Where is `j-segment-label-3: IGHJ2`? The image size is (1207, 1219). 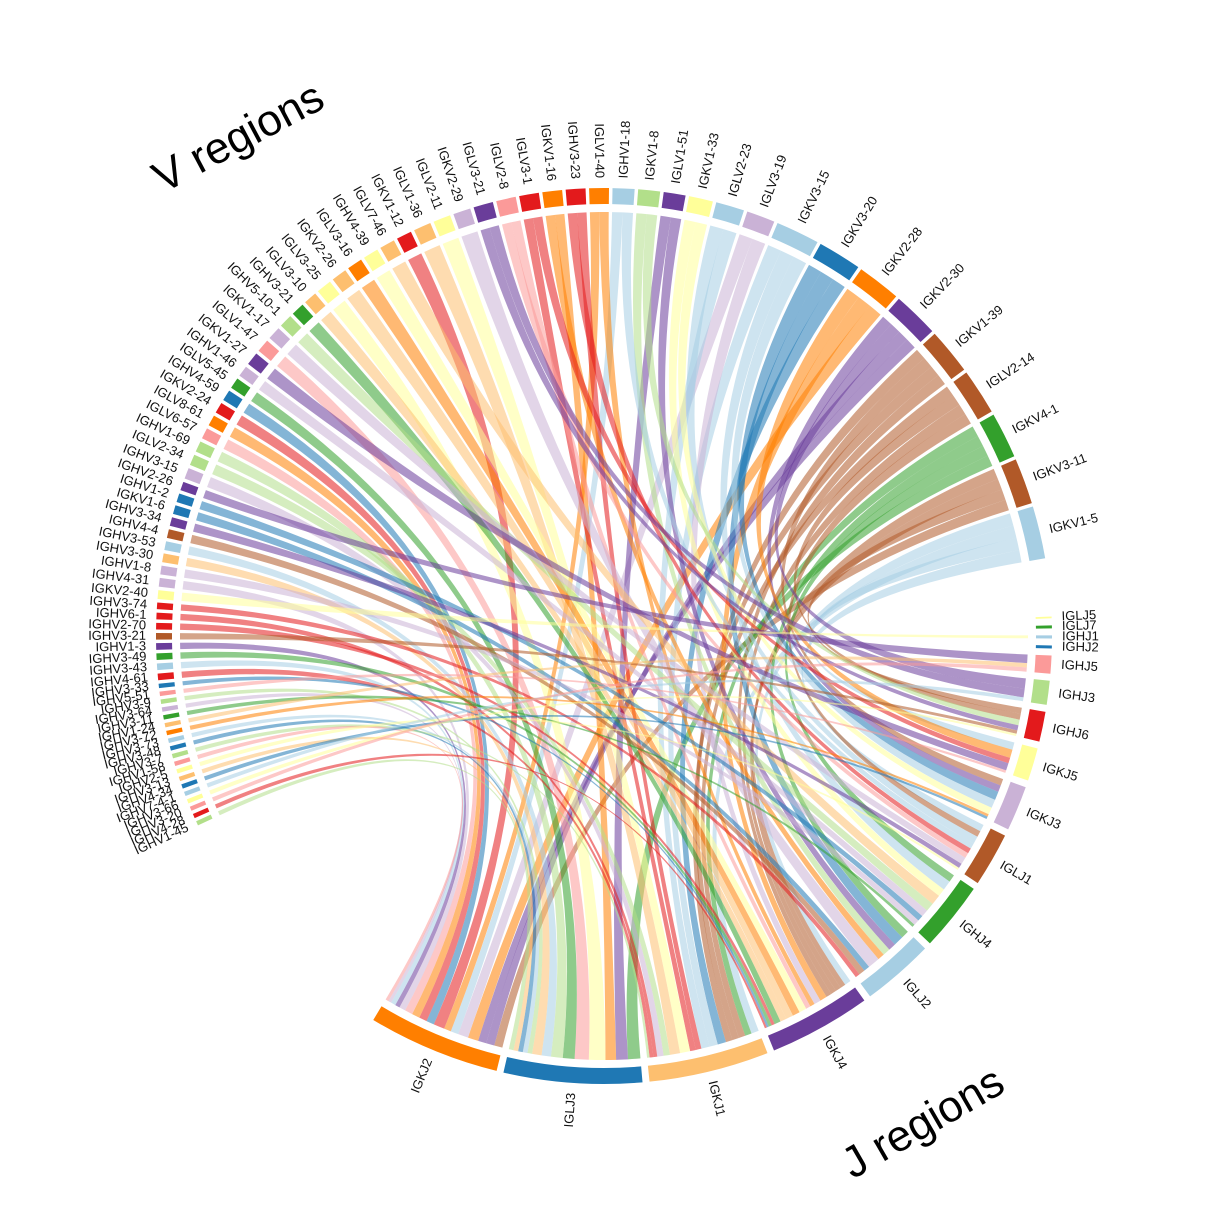
j-segment-label-3: IGHJ2 is located at coordinates (1080, 647).